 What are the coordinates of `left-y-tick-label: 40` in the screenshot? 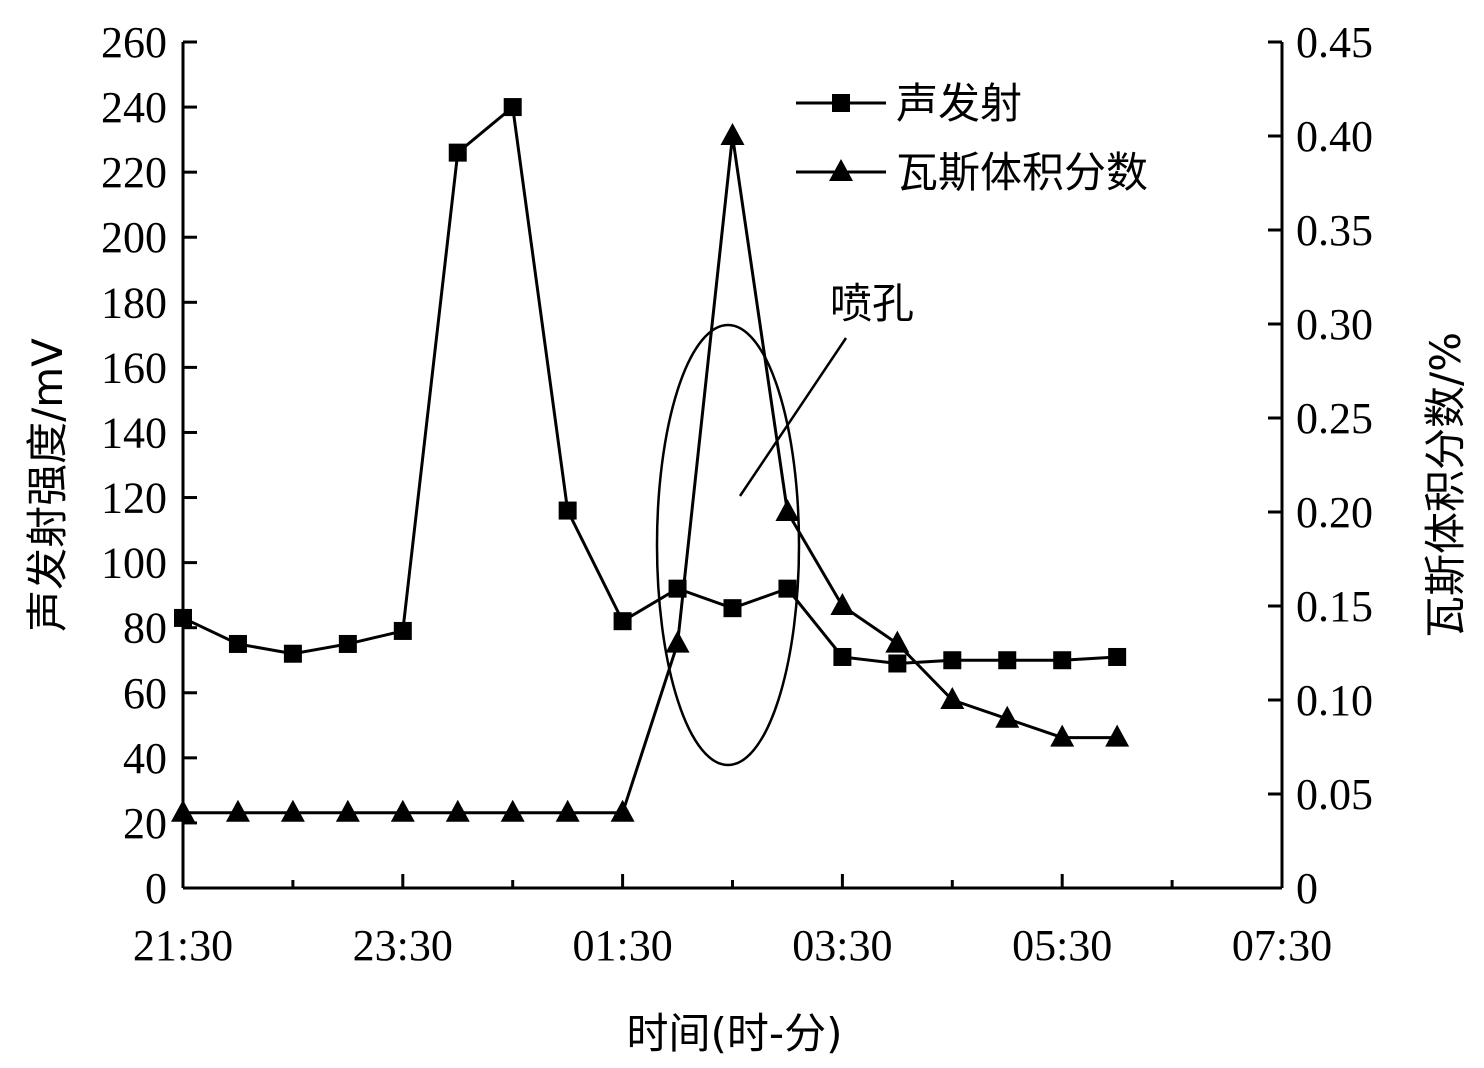 It's located at (145, 758).